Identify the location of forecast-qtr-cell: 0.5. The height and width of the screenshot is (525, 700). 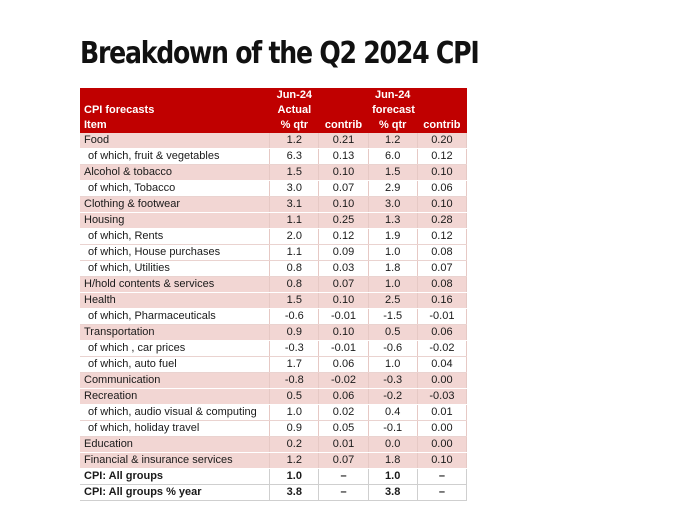
(393, 333).